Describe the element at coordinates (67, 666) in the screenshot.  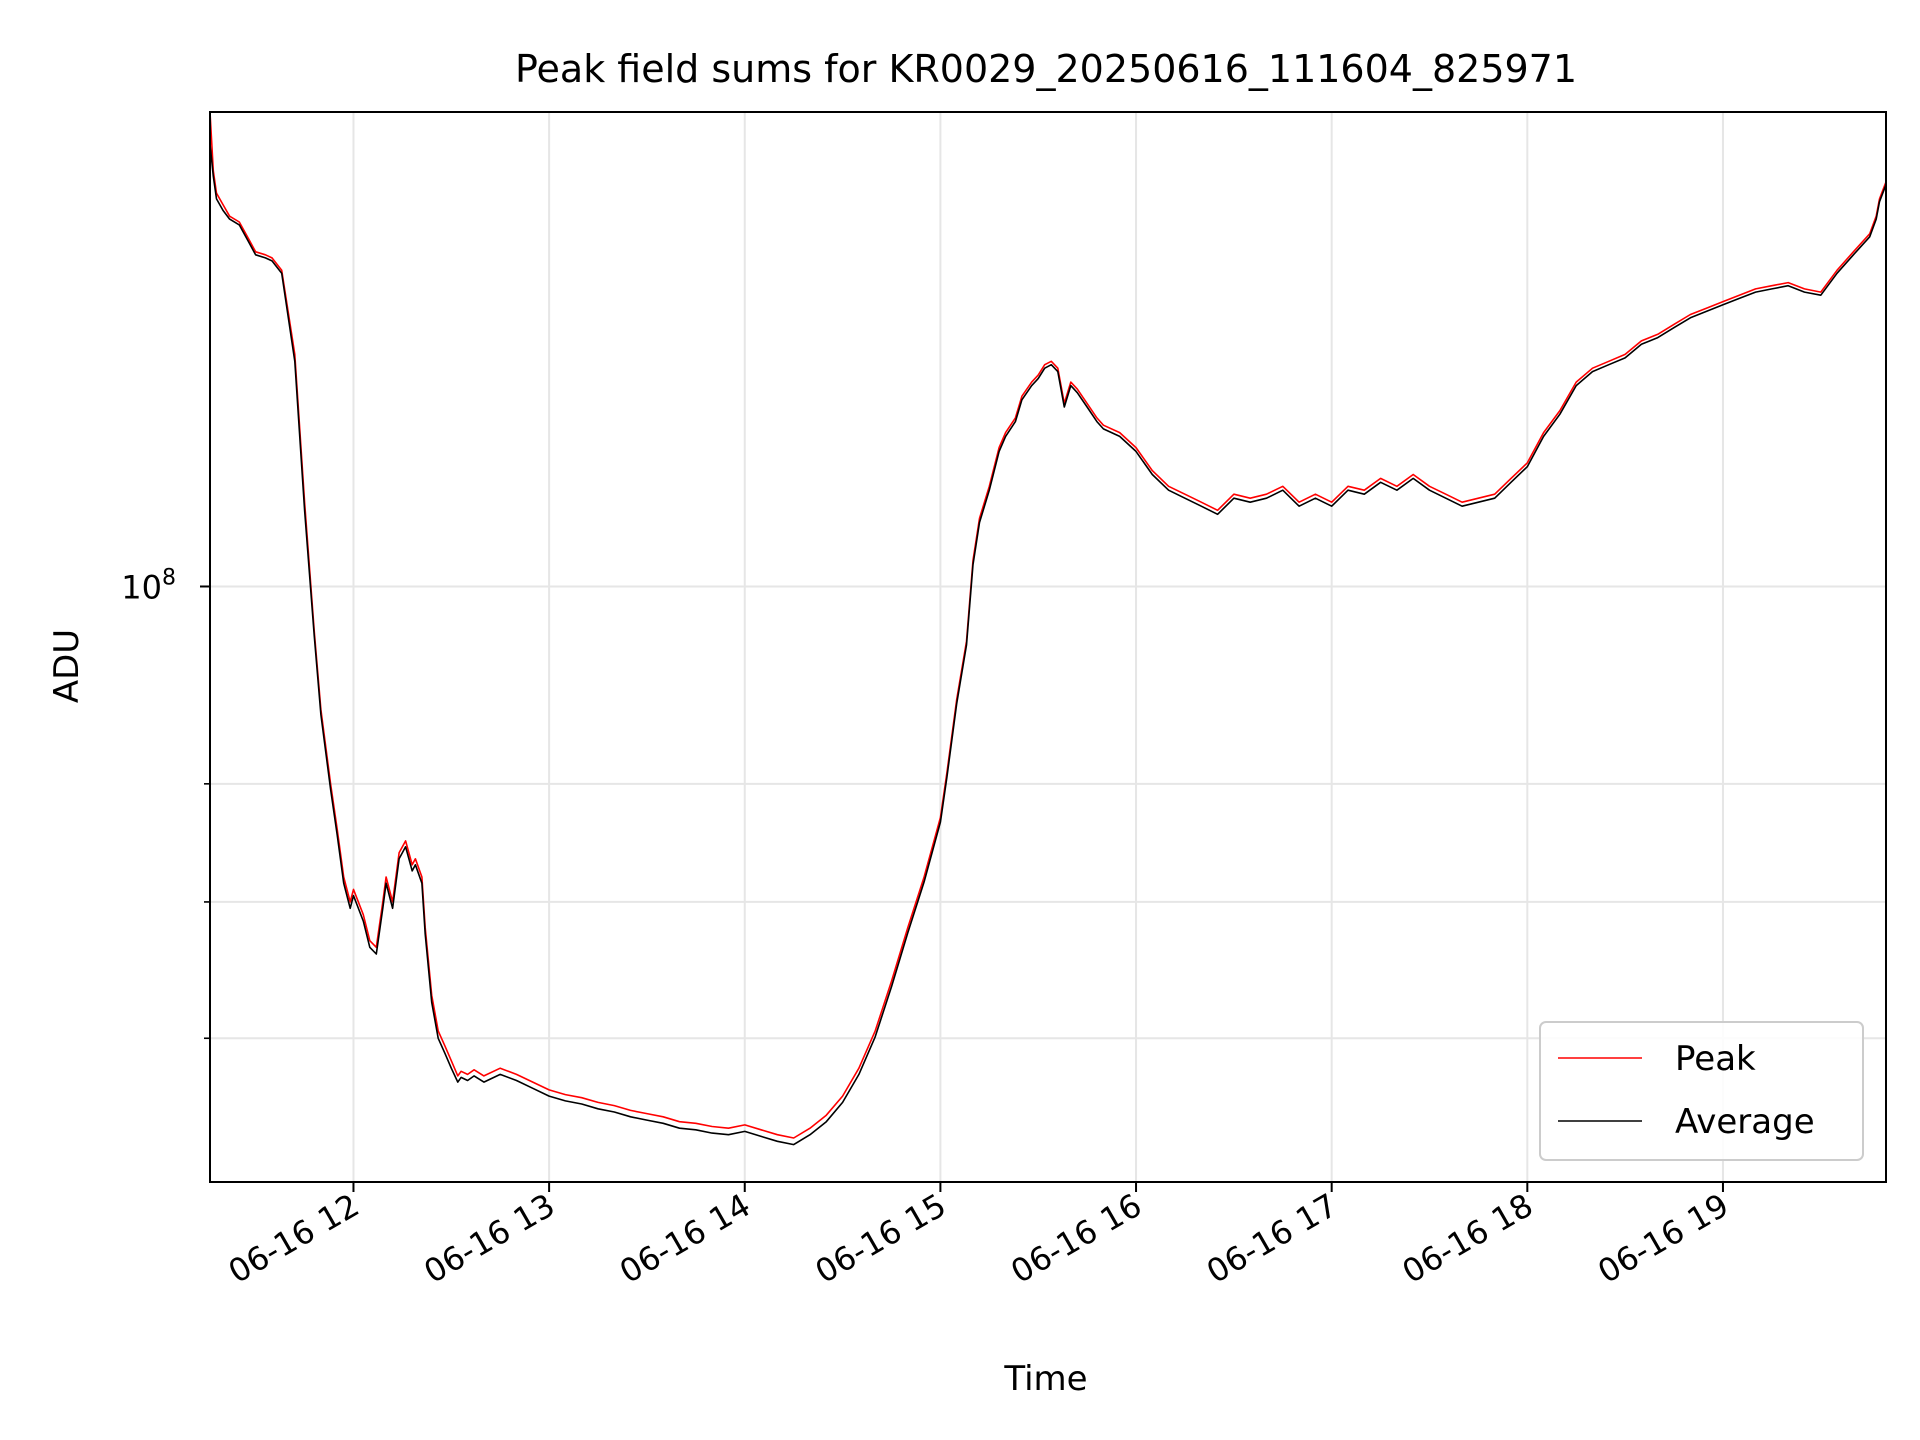
I see `y-axis-label: ADU` at that location.